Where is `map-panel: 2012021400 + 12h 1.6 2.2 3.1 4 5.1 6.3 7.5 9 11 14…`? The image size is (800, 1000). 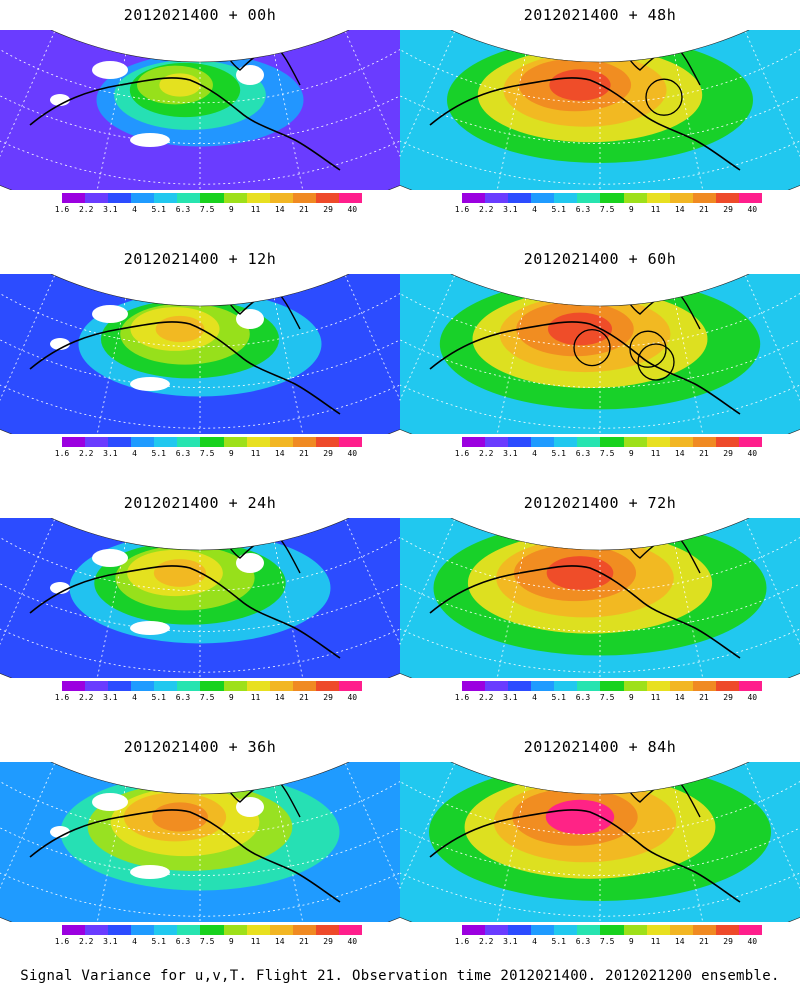 map-panel: 2012021400 + 12h 1.6 2.2 3.1 4 5.1 6.3 7.5 9 11 14… is located at coordinates (200, 366).